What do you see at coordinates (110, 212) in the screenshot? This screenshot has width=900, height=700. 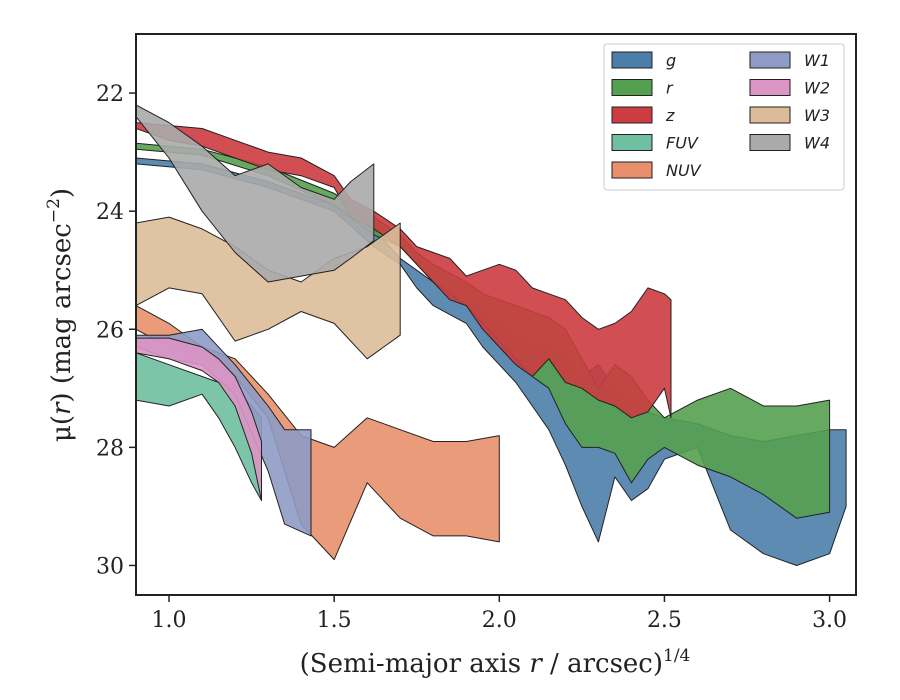 I see `y-tick-label: 24` at bounding box center [110, 212].